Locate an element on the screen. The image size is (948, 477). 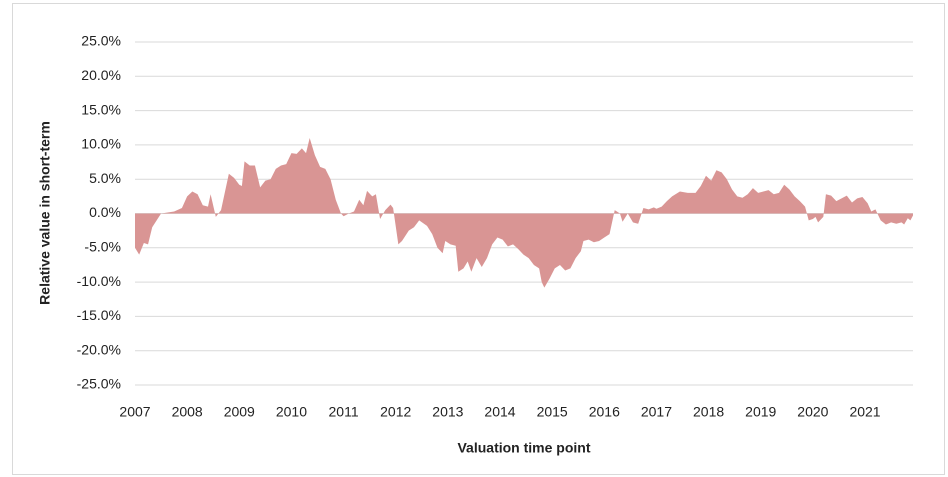
y-tick-label: 25.0% is located at coordinates (101, 41).